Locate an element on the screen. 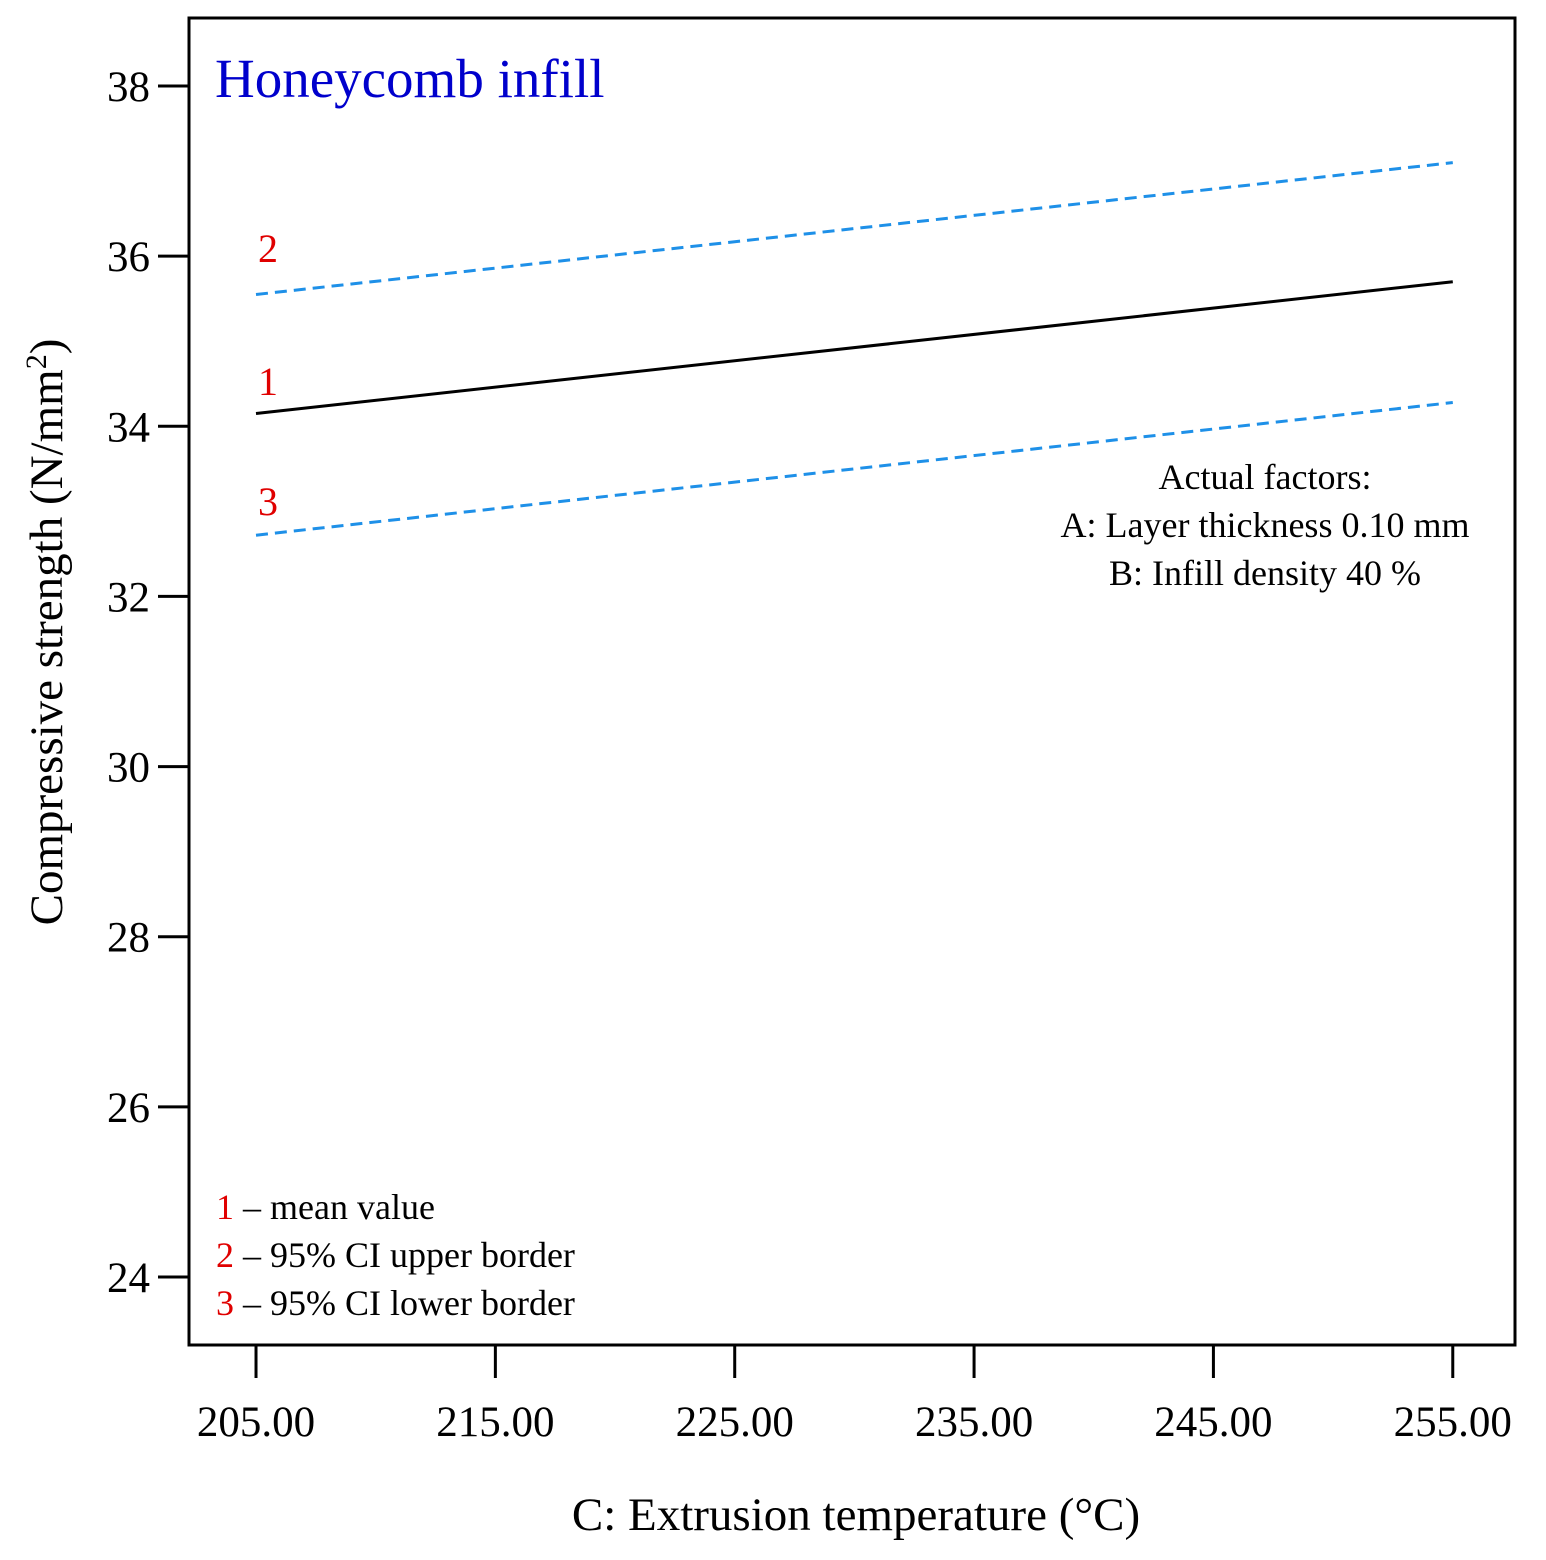 This screenshot has height=1560, width=1546. y-axis-title: Compressive strength (N/mm2) is located at coordinates (47, 632).